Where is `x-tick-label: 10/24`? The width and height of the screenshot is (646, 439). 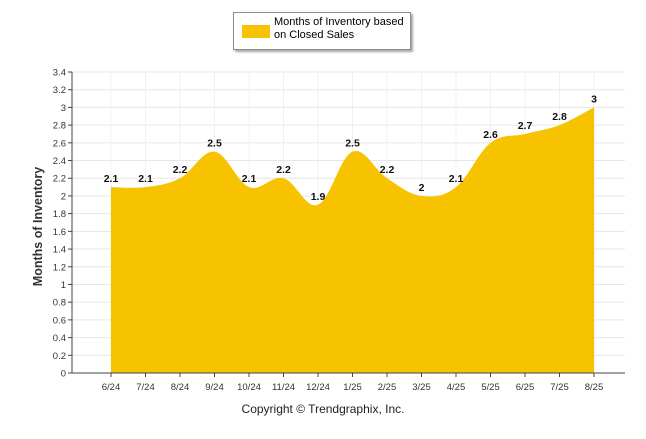
x-tick-label: 10/24 is located at coordinates (249, 387).